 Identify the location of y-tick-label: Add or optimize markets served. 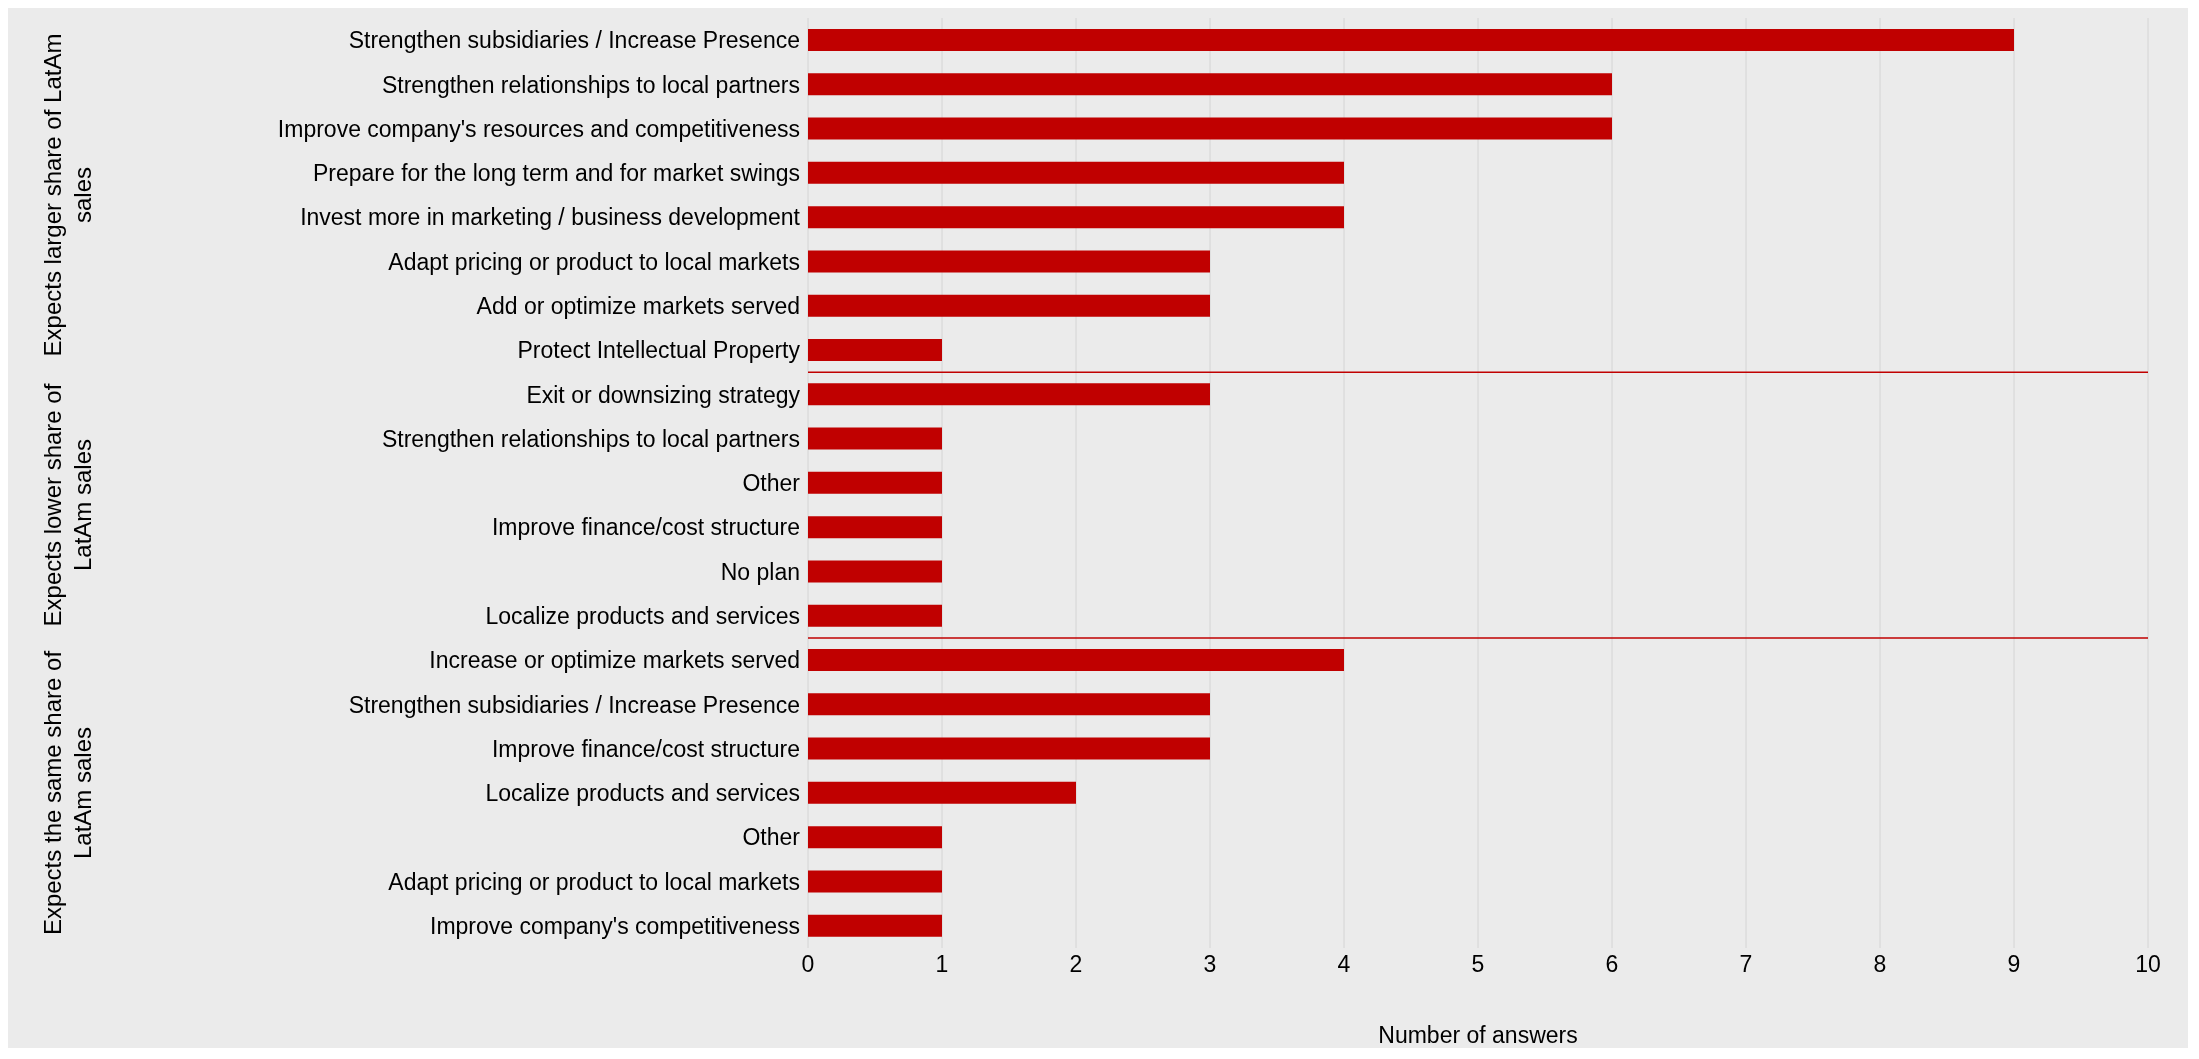
(638, 306).